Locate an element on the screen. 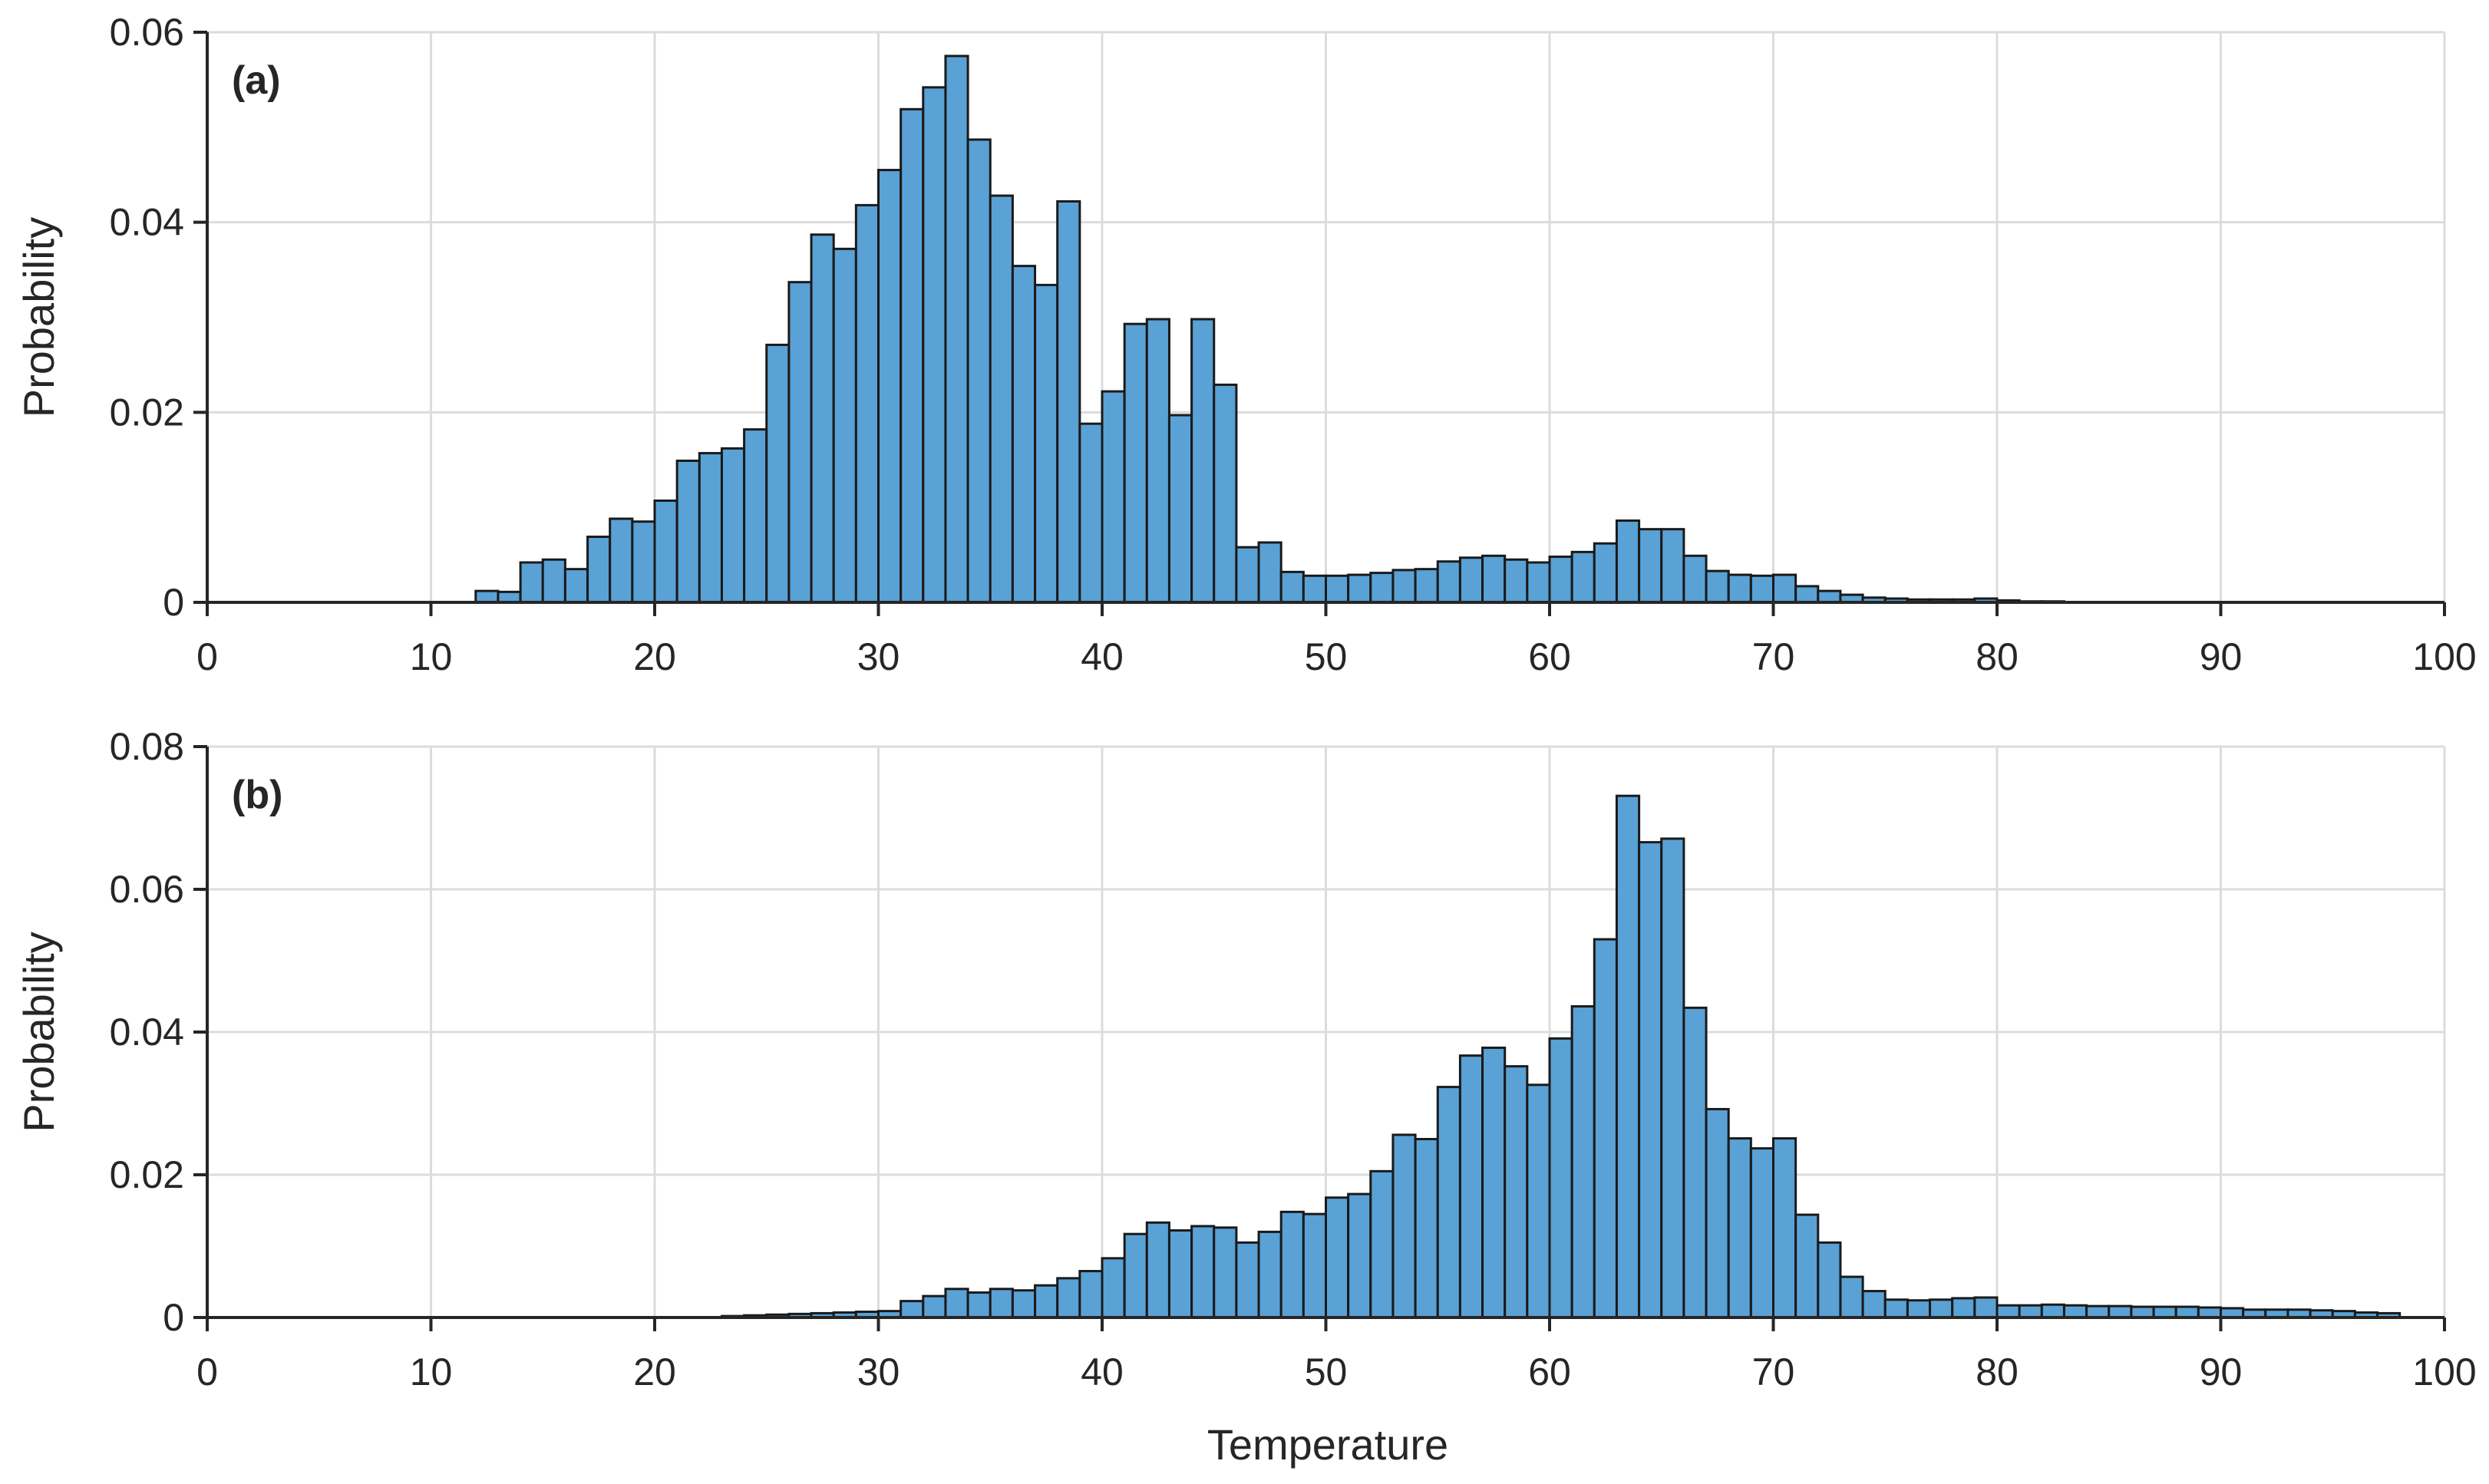 The height and width of the screenshot is (1484, 2489). panel-label: (a) is located at coordinates (256, 80).